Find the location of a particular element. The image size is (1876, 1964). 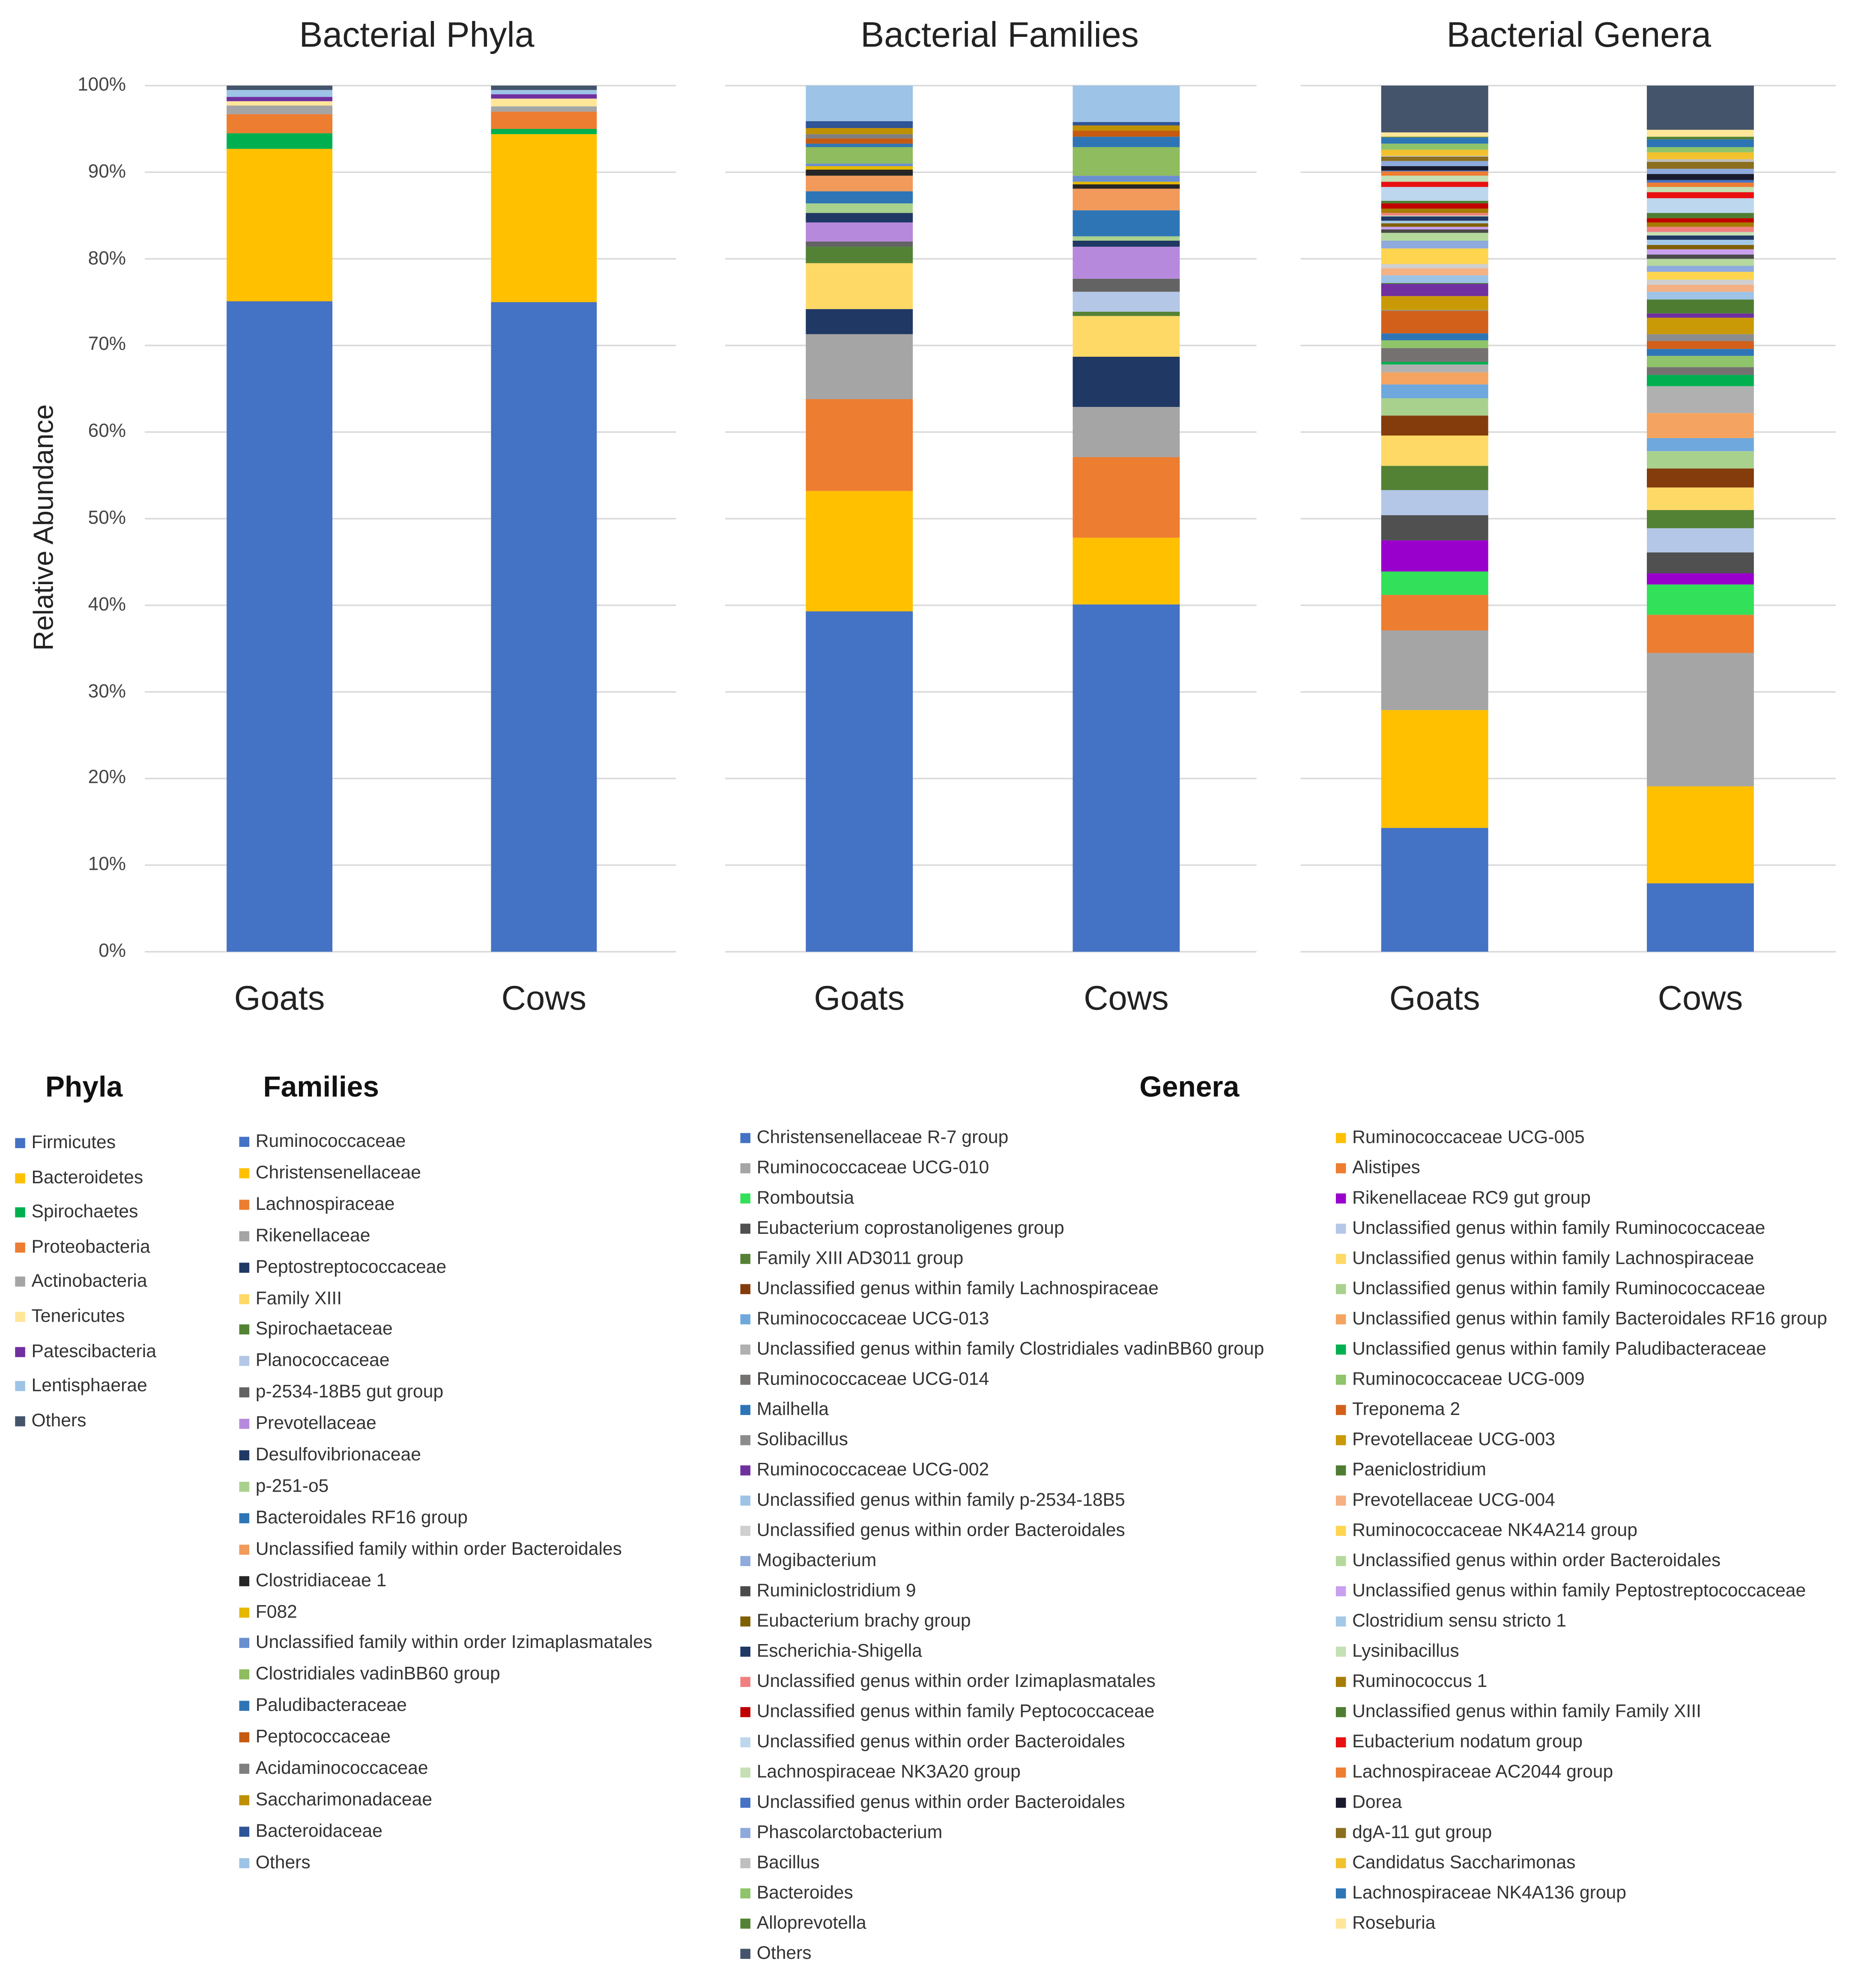

y-tick-label: 100% is located at coordinates (102, 85).